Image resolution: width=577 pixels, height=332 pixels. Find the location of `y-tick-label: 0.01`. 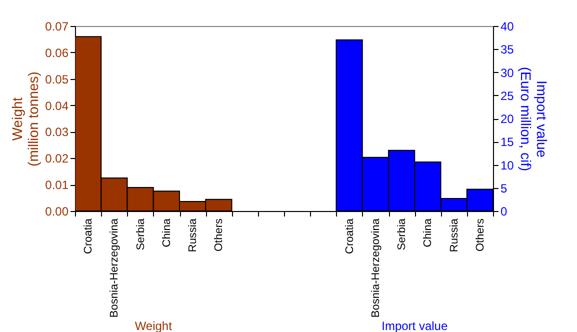

y-tick-label: 0.01 is located at coordinates (57, 185).